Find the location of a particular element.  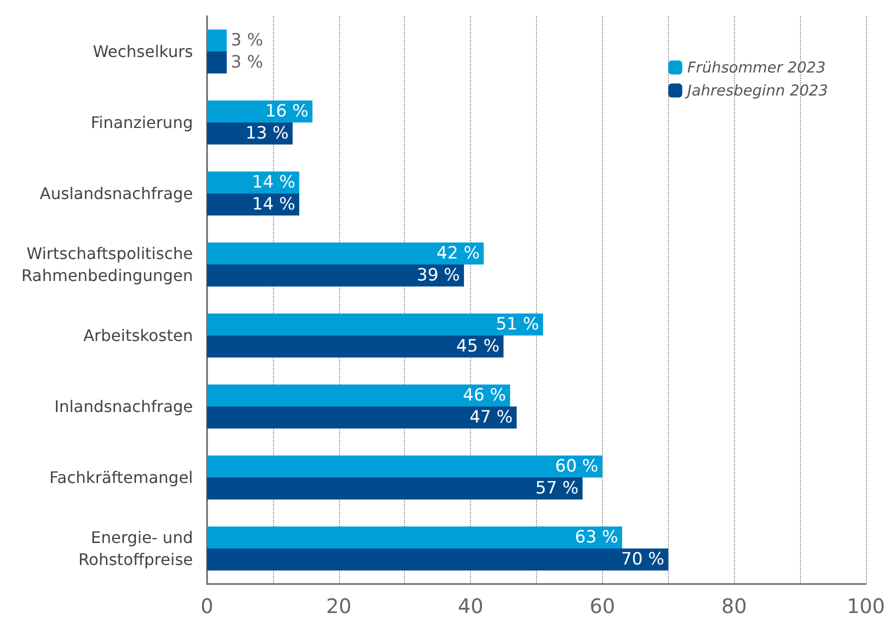

y-tick-label: Finanzierung is located at coordinates (141, 122).